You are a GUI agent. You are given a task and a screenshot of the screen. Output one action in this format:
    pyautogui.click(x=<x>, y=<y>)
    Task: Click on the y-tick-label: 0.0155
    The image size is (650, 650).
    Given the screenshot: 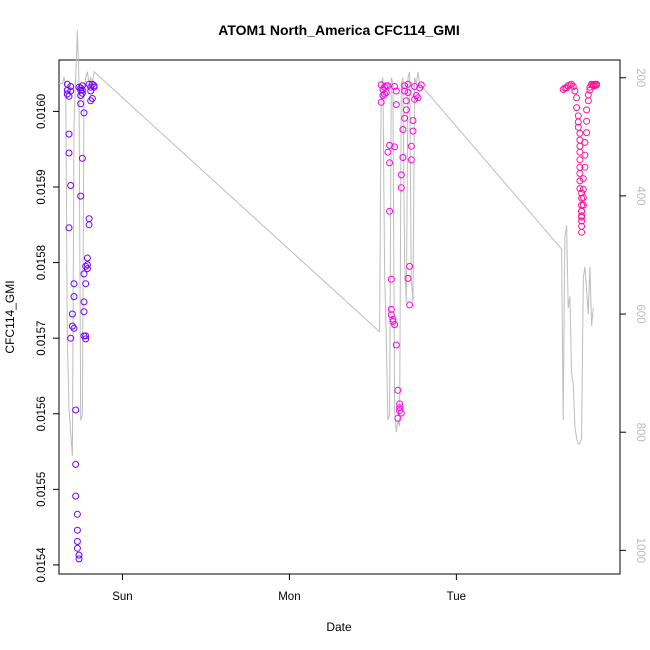 What is the action you would take?
    pyautogui.click(x=42, y=489)
    